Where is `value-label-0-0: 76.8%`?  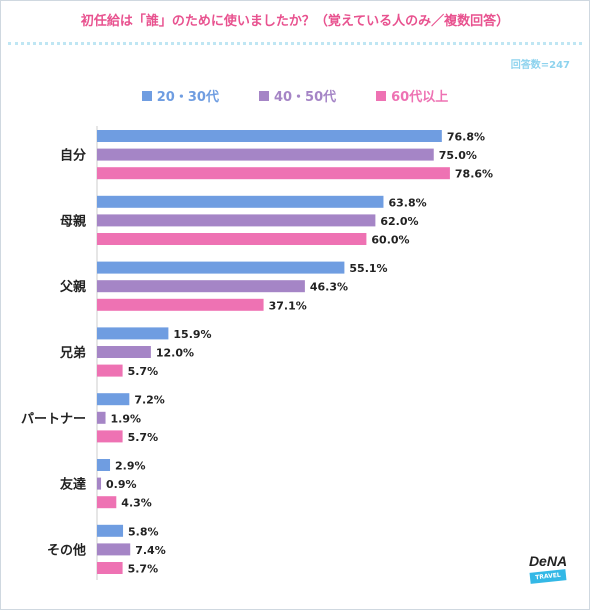 value-label-0-0: 76.8% is located at coordinates (466, 137).